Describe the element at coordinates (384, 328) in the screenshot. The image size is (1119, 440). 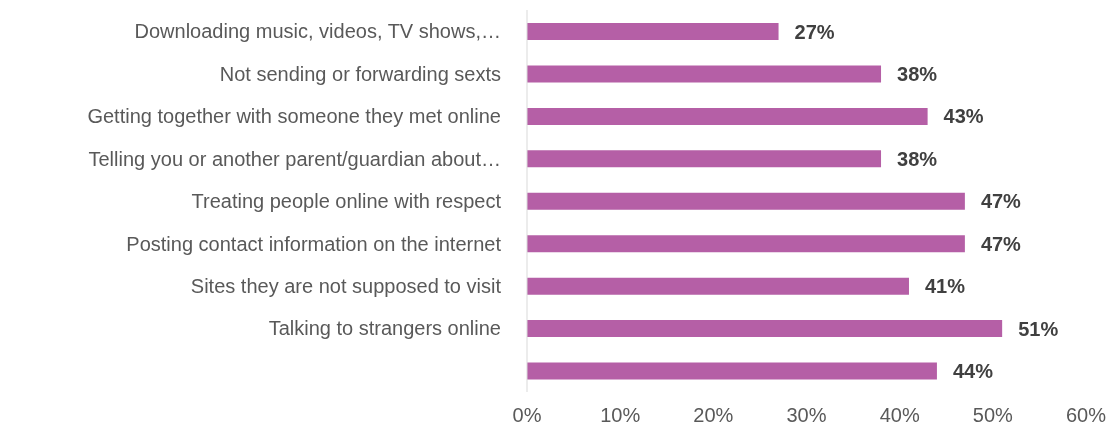
I see `y-tick-label: Talking to strangers online` at that location.